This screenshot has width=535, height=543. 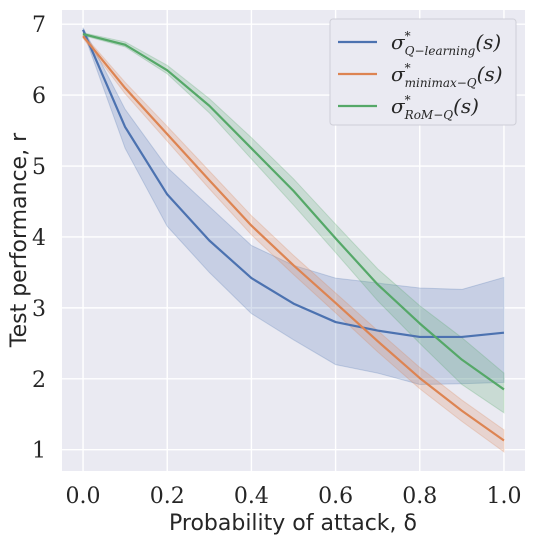 I want to click on legend: σ* Q−learning(s)σ* minimax−Q(s)σ* RoM−Q(s), so click(x=423, y=72).